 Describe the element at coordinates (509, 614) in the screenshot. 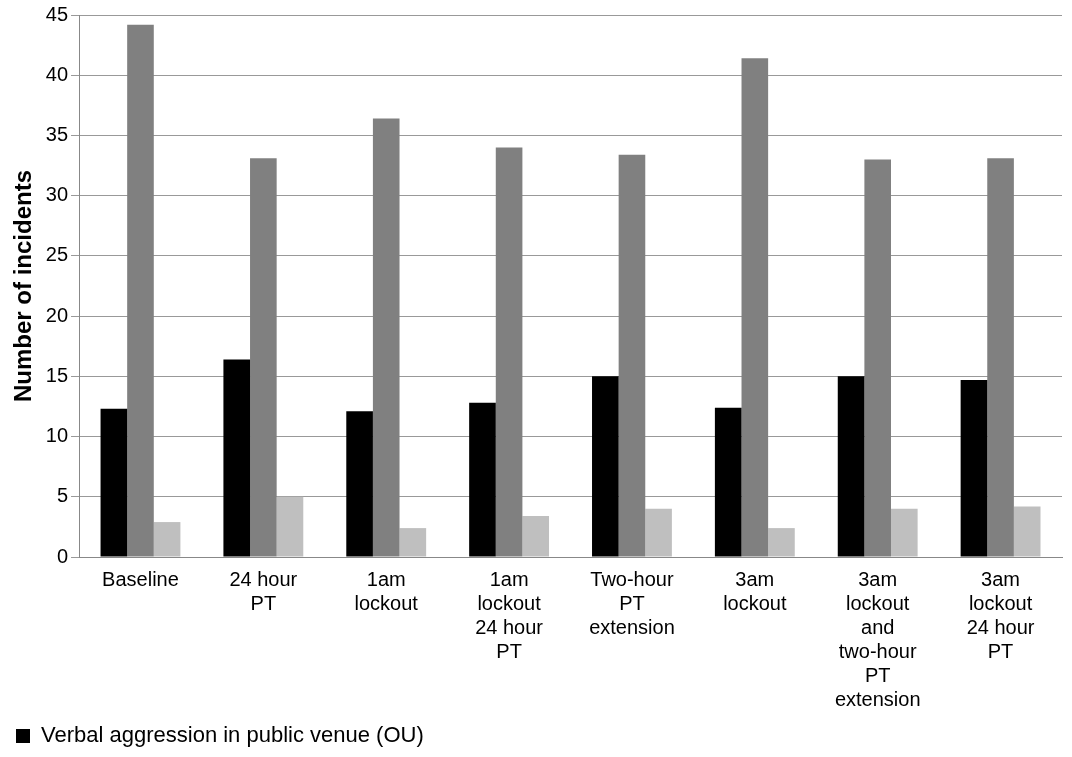

I see `x-tick-label: 1am lockout 24 hour PT` at that location.